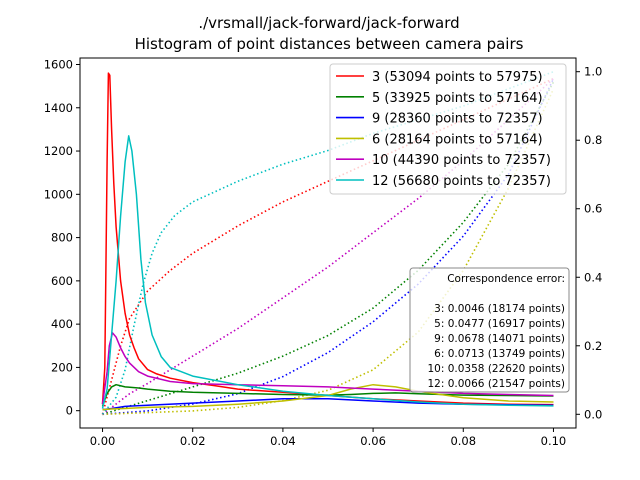  I want to click on y-tick-label: 0, so click(69, 411).